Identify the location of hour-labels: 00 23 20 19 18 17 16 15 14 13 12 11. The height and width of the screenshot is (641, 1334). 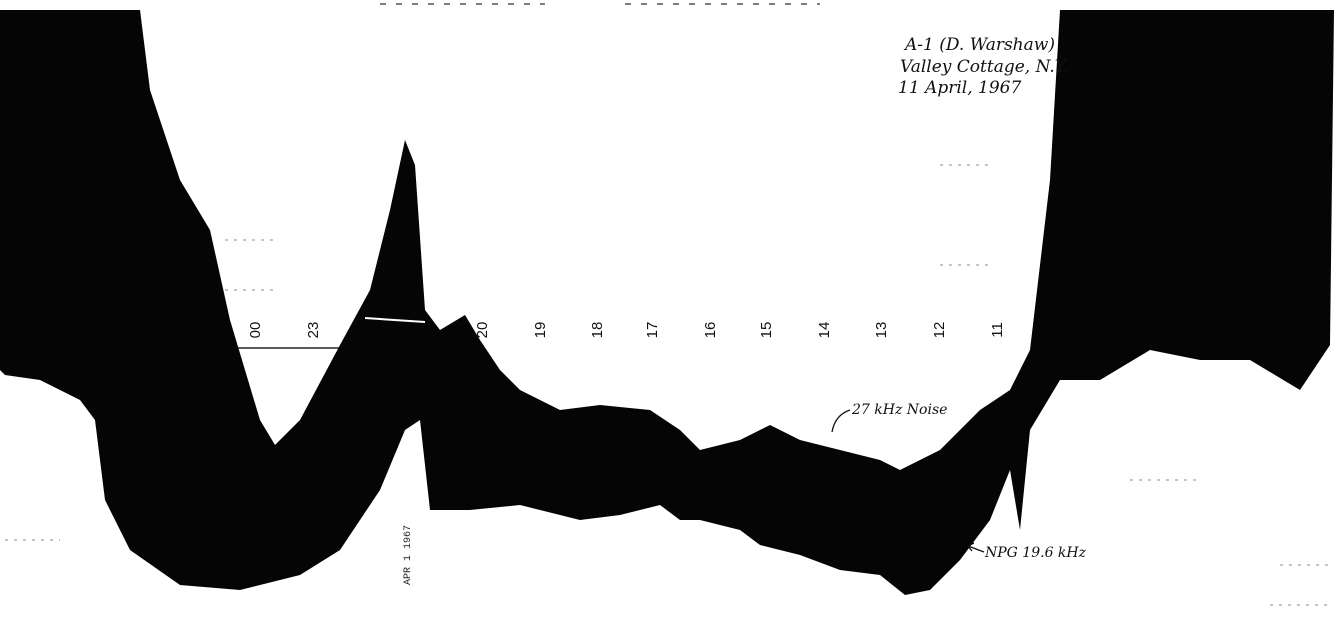
(626, 330).